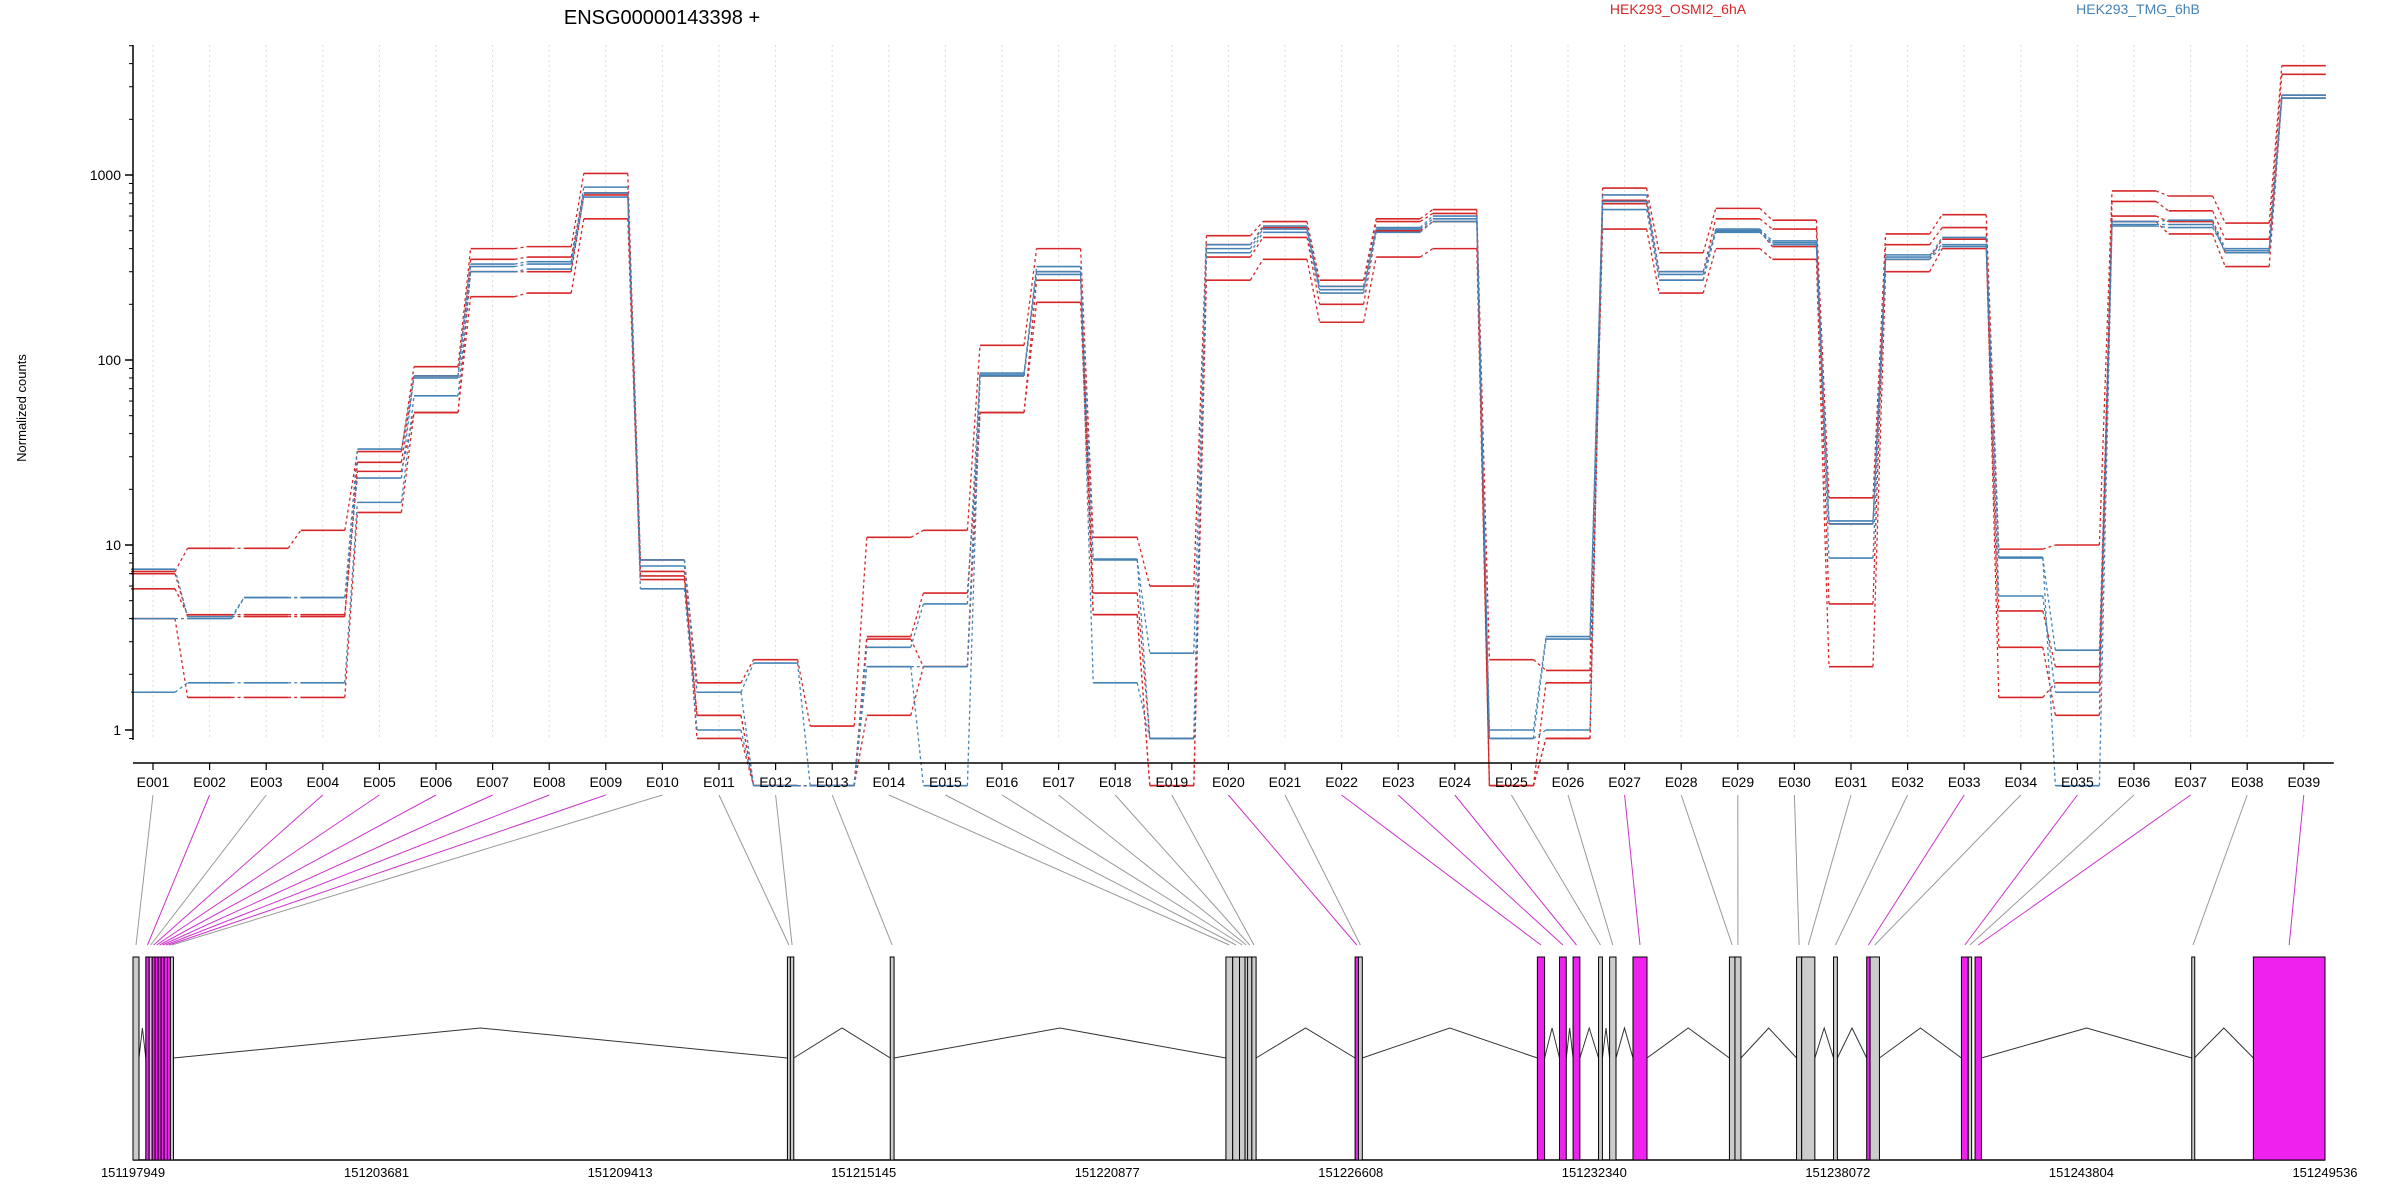 The height and width of the screenshot is (1200, 2400). Describe the element at coordinates (436, 782) in the screenshot. I see `x-tick-label-E006: E006` at that location.